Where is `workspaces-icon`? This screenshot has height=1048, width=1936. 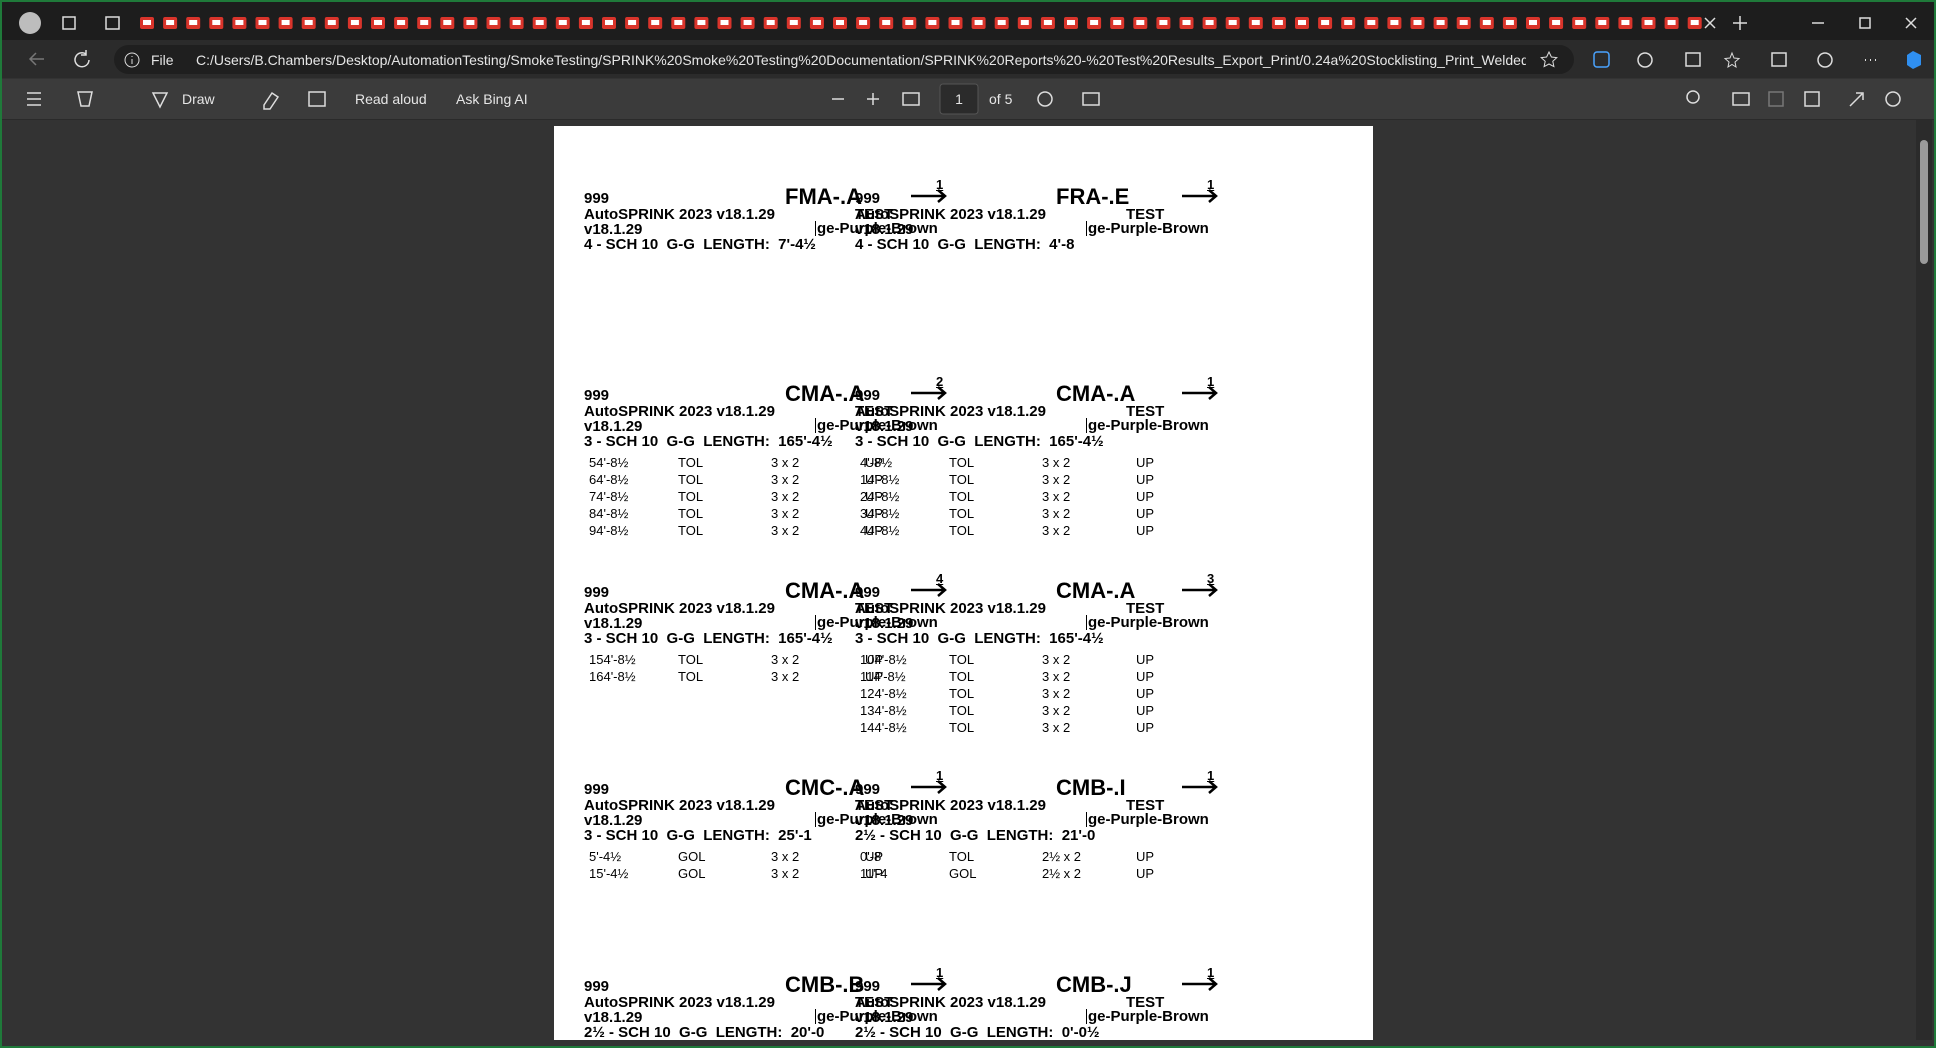
workspaces-icon is located at coordinates (69, 23).